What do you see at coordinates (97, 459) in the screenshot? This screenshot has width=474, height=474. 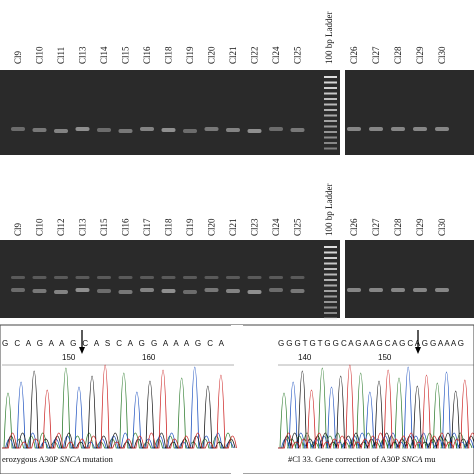 I see `caption-part: mutation` at bounding box center [97, 459].